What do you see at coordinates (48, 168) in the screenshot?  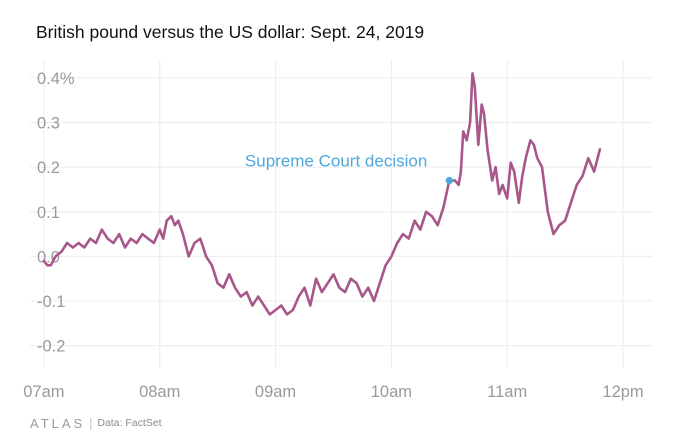 I see `y-tick-label: 0.2` at bounding box center [48, 168].